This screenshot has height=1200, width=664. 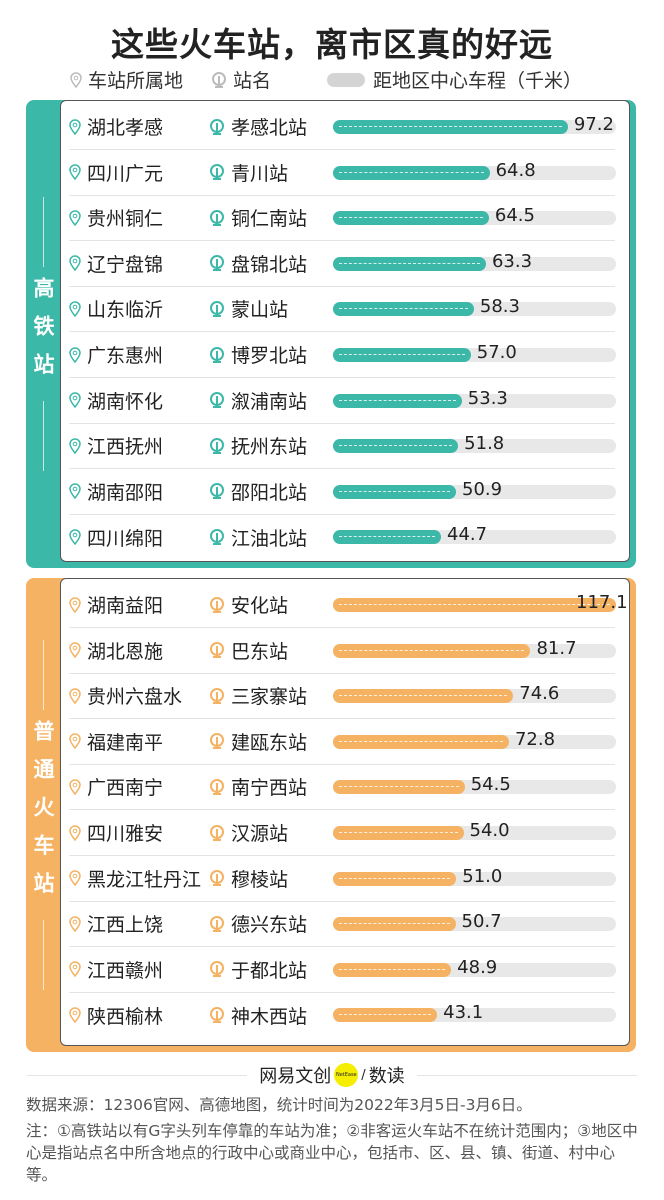 I want to click on station-name: 邵阳北站, so click(x=269, y=492).